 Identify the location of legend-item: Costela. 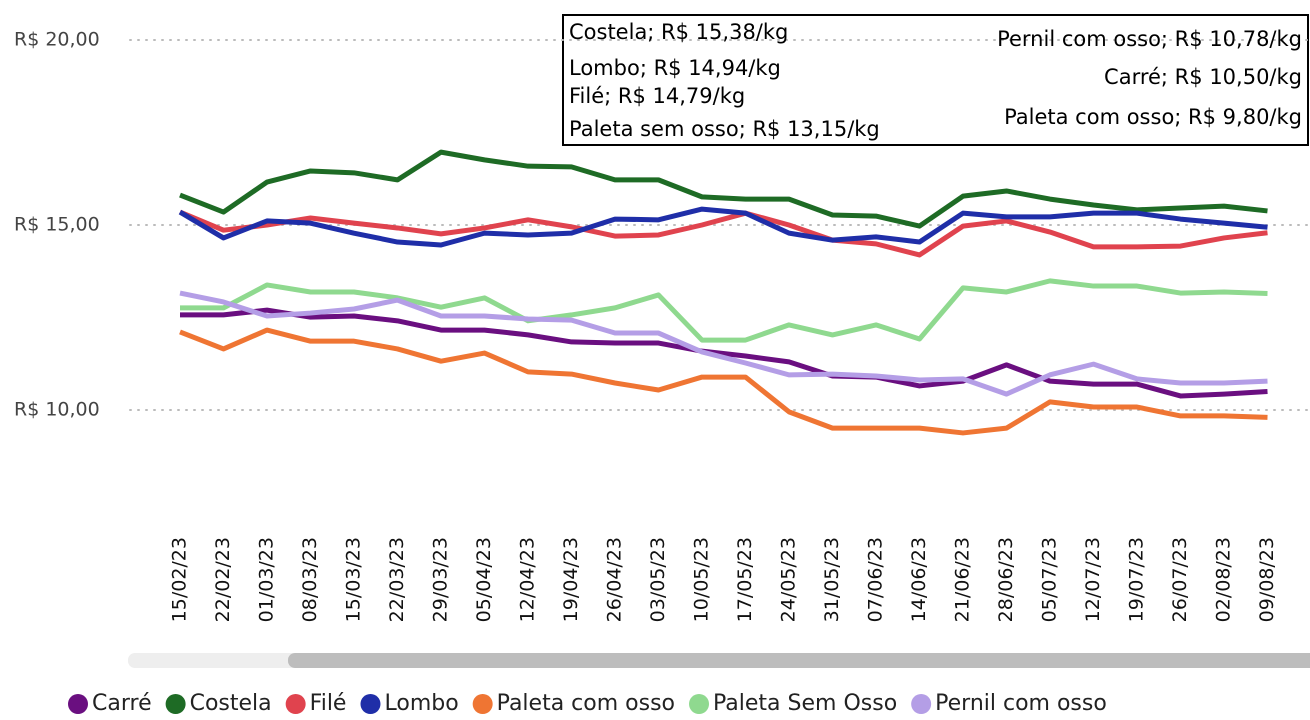
(218, 703).